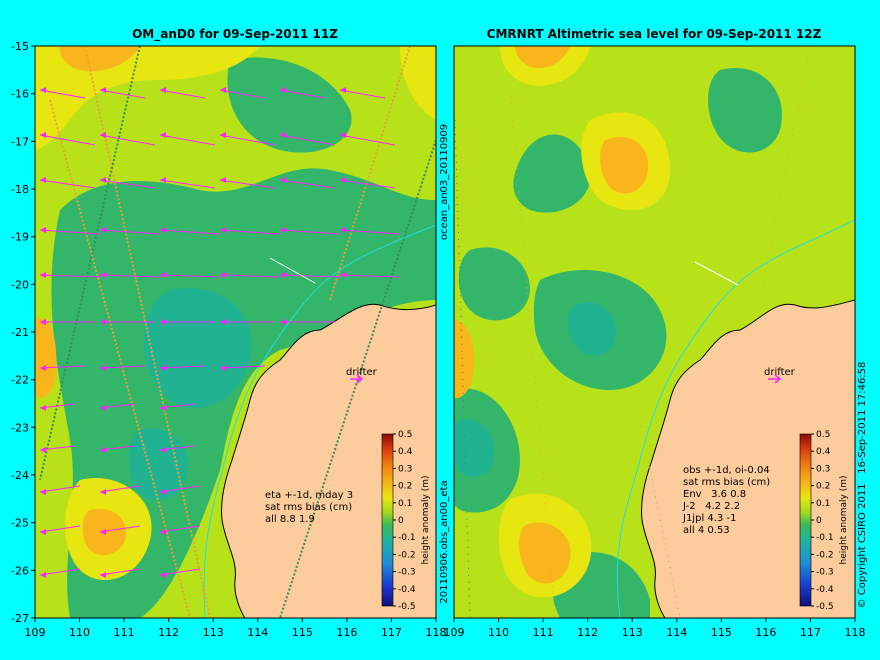 Image resolution: width=880 pixels, height=660 pixels. I want to click on left-teal-core, so click(197, 348).